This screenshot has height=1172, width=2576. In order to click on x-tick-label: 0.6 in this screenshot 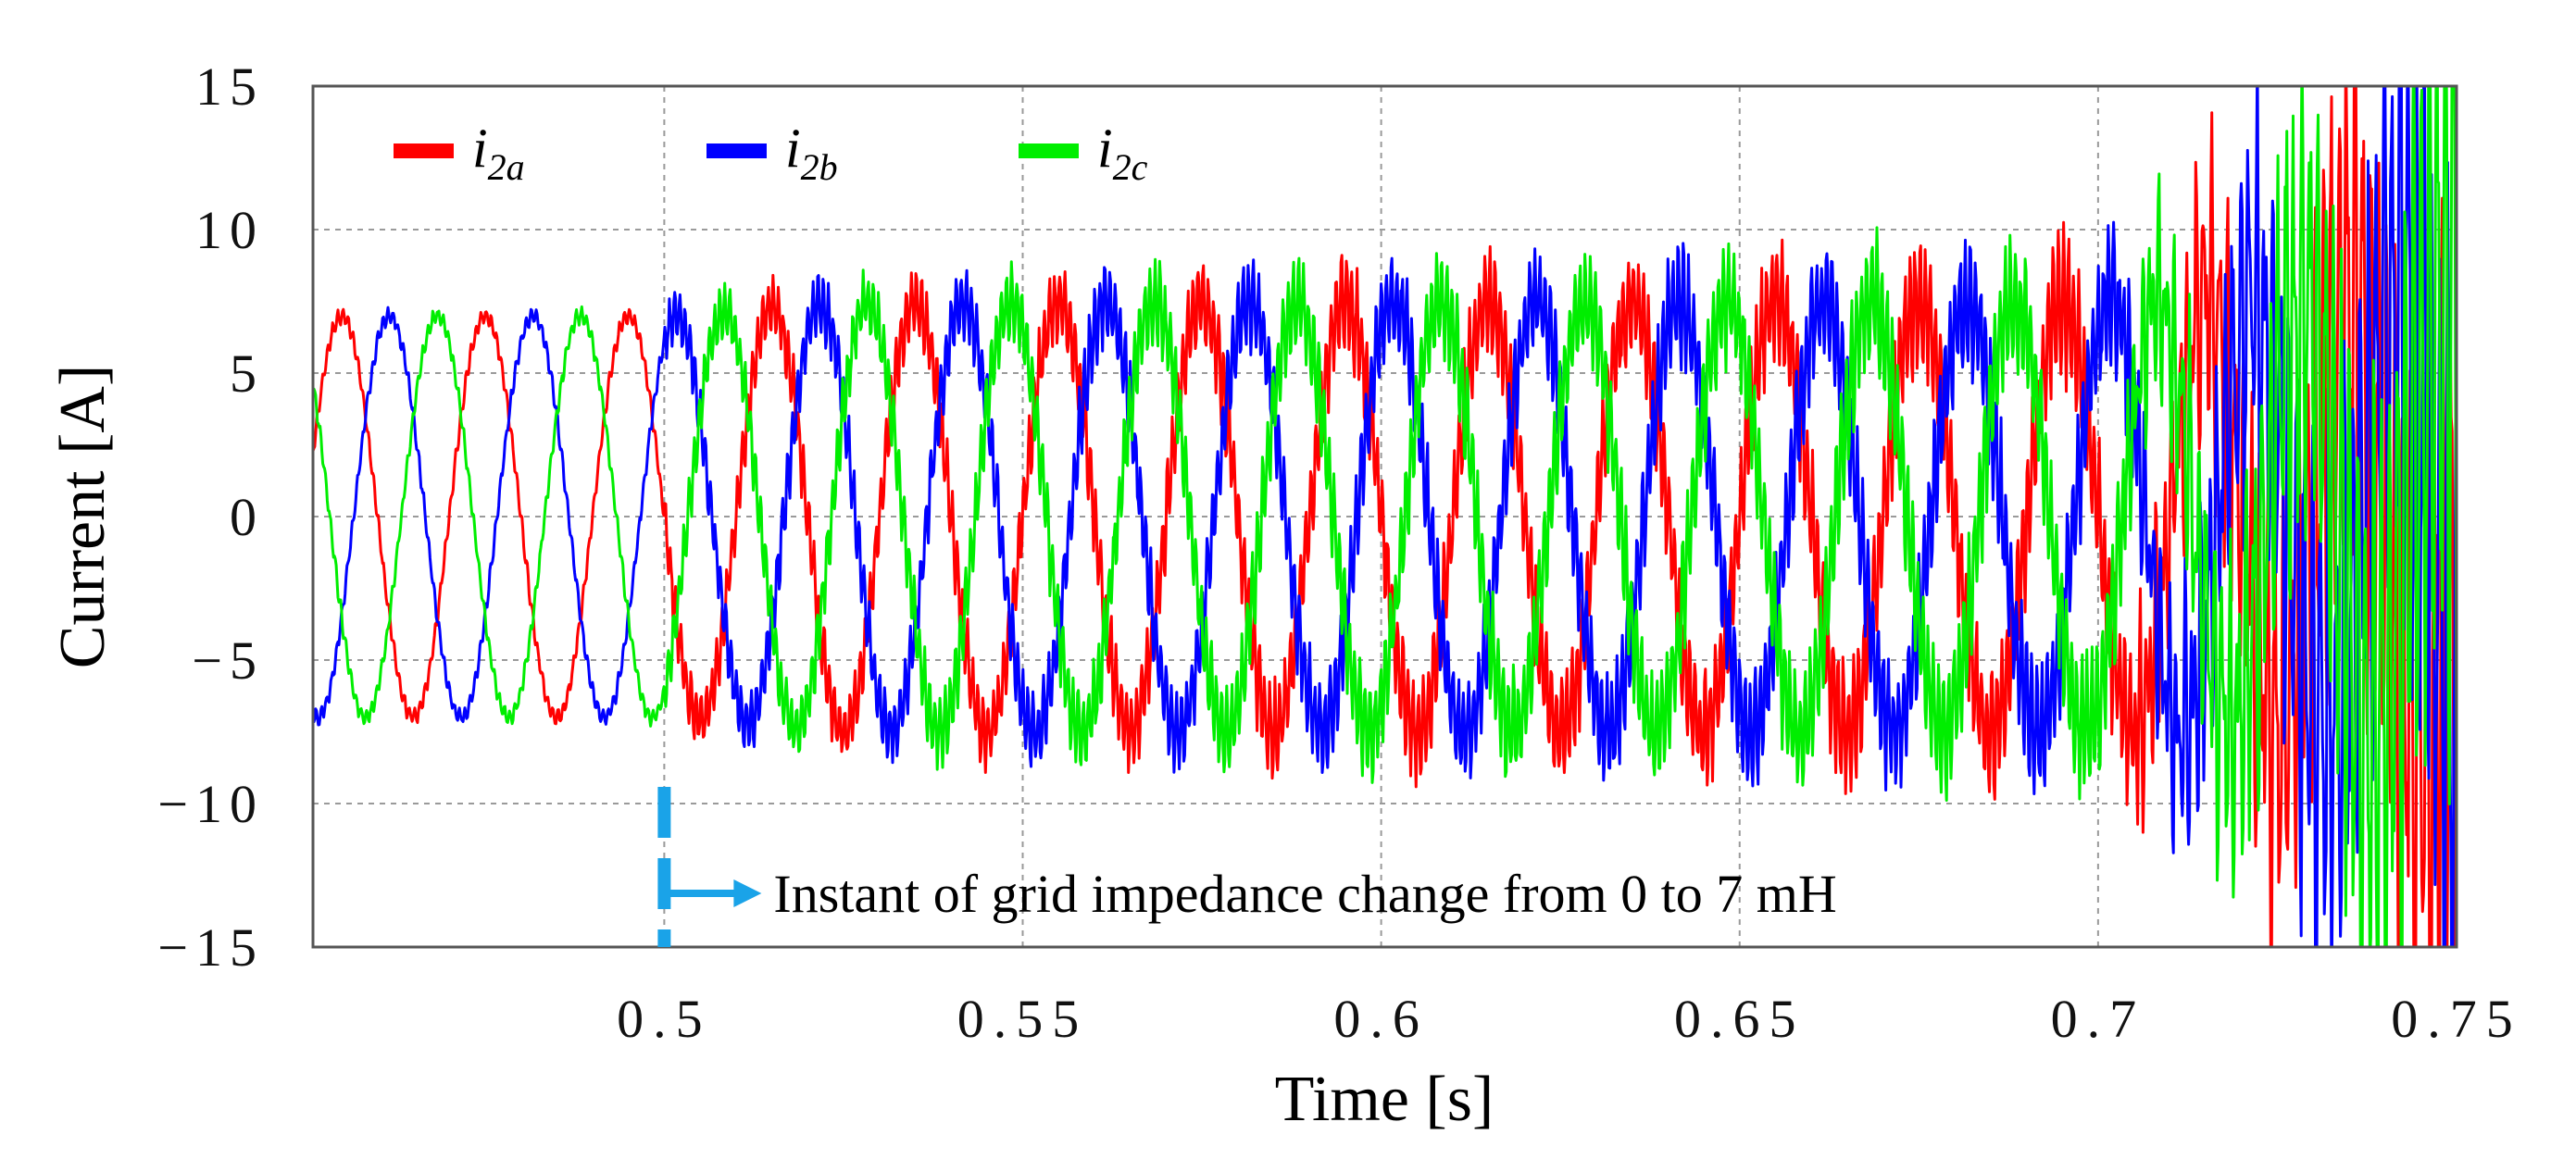, I will do `click(1381, 1019)`.